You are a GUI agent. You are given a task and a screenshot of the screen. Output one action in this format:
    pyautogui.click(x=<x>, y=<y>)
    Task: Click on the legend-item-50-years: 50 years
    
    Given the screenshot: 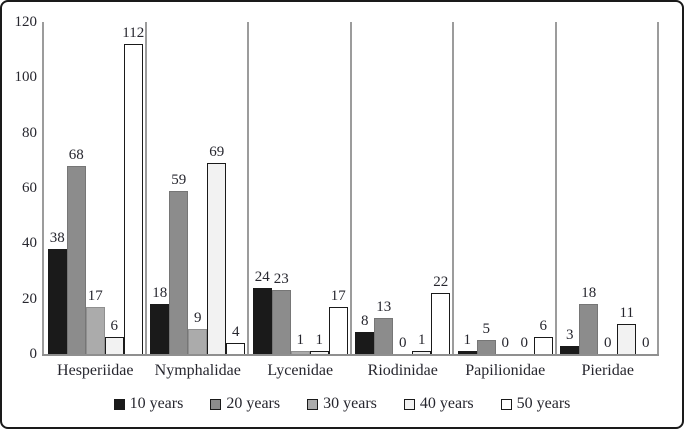 What is the action you would take?
    pyautogui.click(x=535, y=403)
    